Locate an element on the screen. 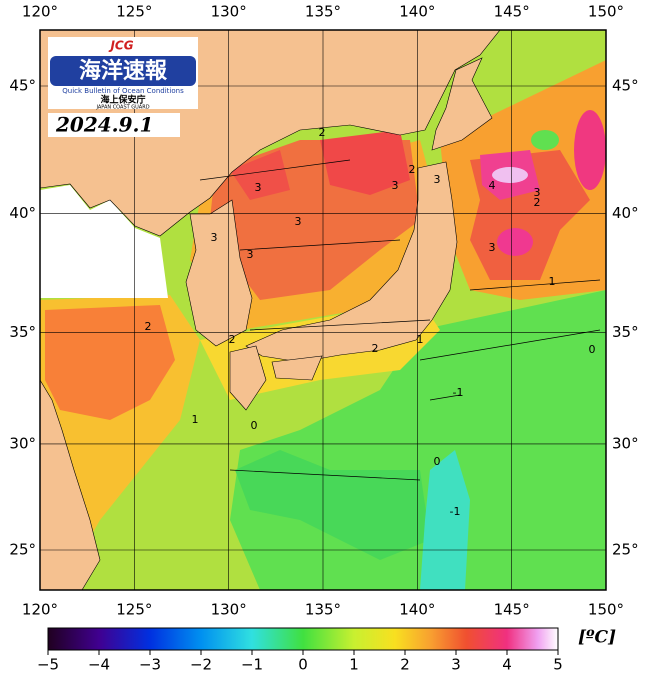 The width and height of the screenshot is (650, 675). colorbar-tick-label: −4 is located at coordinates (99, 665).